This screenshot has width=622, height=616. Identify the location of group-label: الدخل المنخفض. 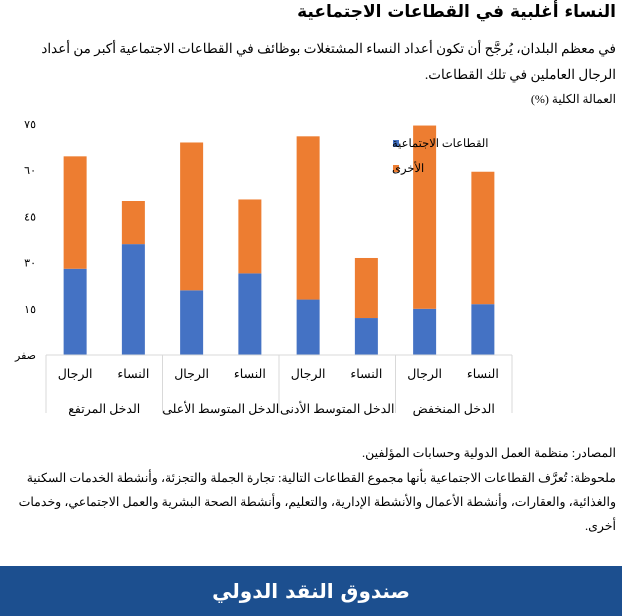
(454, 409).